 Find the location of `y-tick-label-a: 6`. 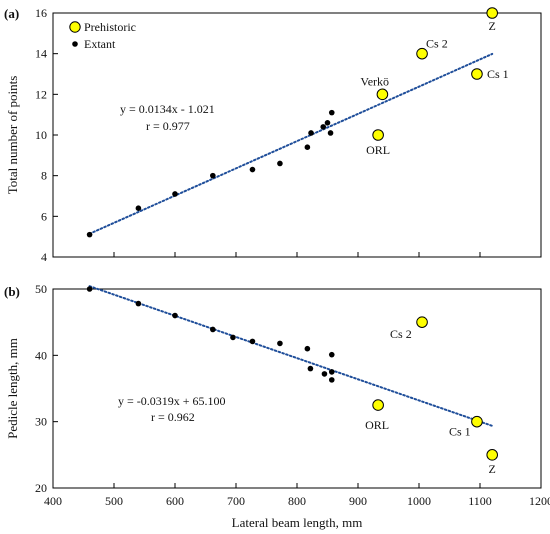

y-tick-label-a: 6 is located at coordinates (44, 216).